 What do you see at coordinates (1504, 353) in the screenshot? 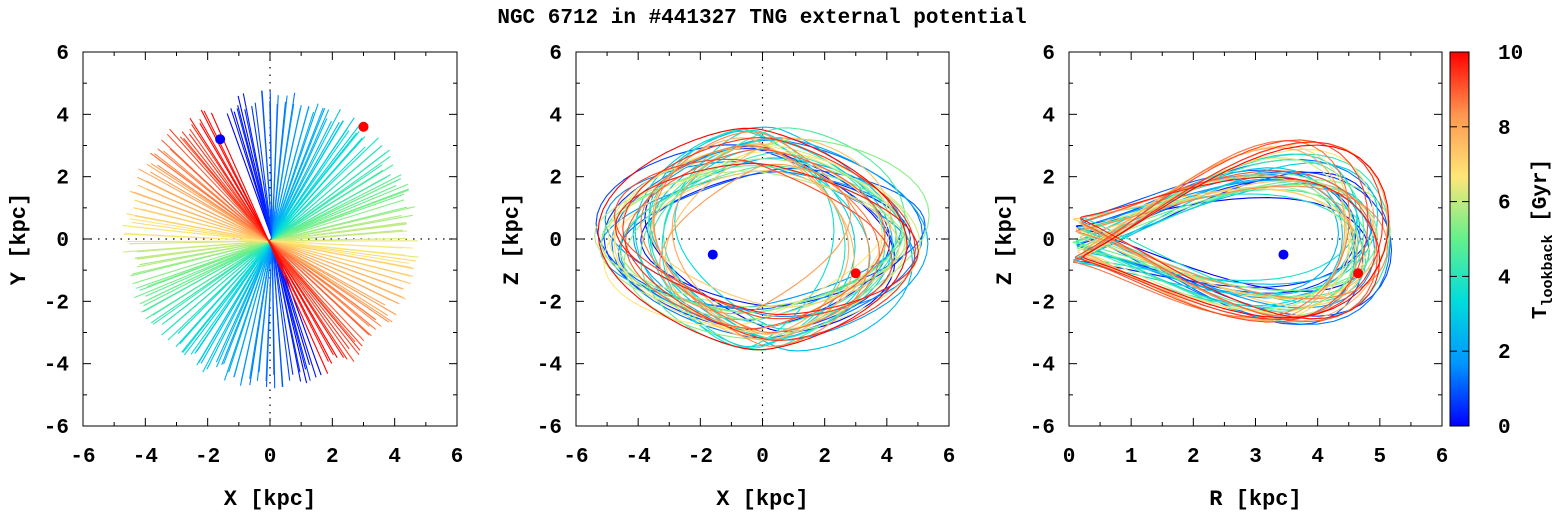
I see `colorbar-tick-label: 2` at bounding box center [1504, 353].